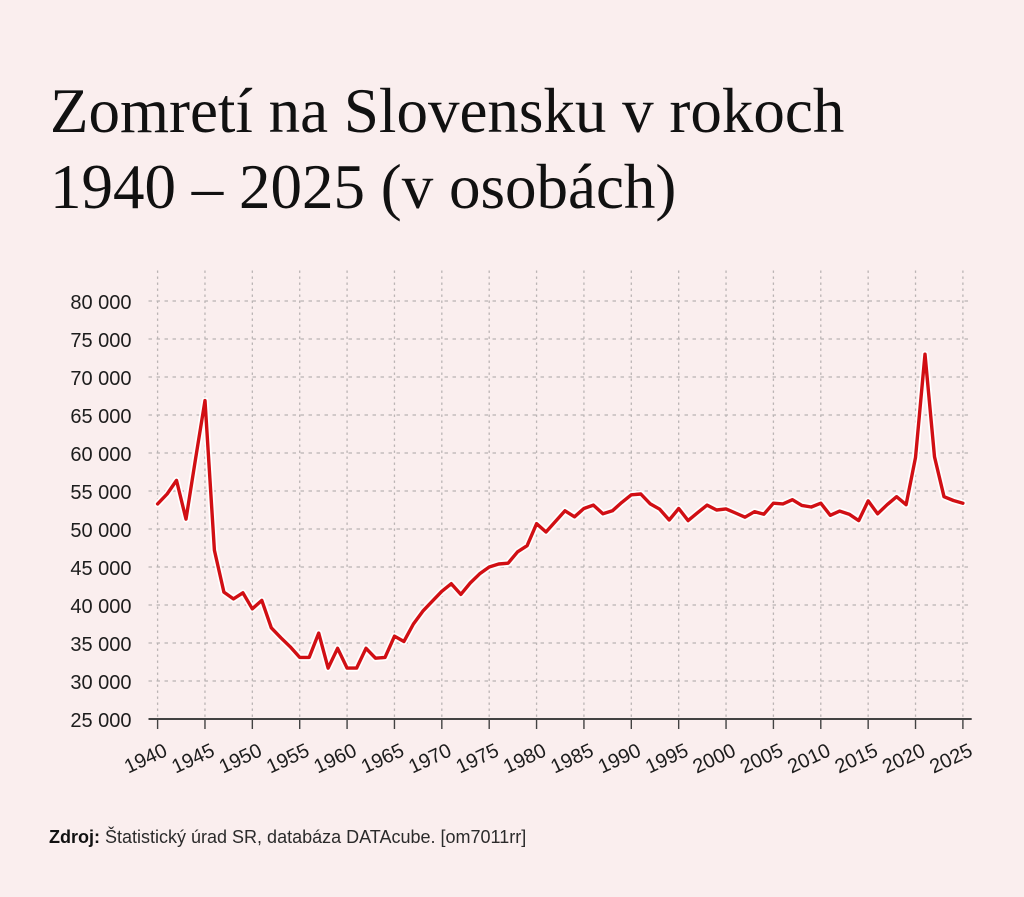  Describe the element at coordinates (193, 759) in the screenshot. I see `svg-text: 1945` at that location.